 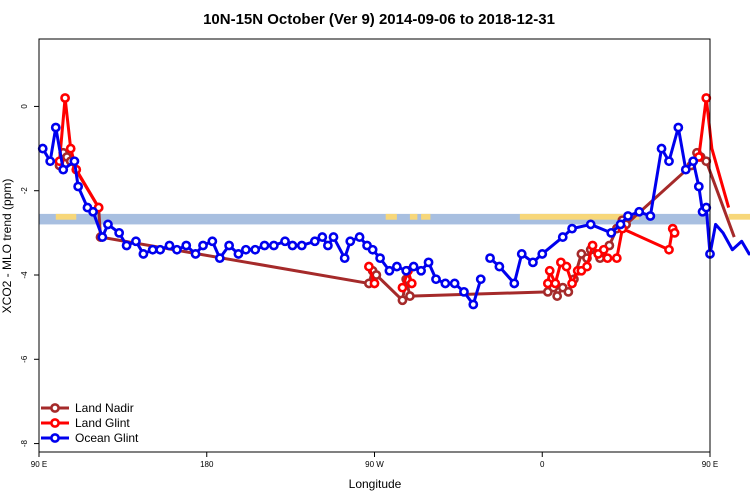 What do you see at coordinates (55, 423) in the screenshot?
I see `legend-marker-land-glint` at bounding box center [55, 423].